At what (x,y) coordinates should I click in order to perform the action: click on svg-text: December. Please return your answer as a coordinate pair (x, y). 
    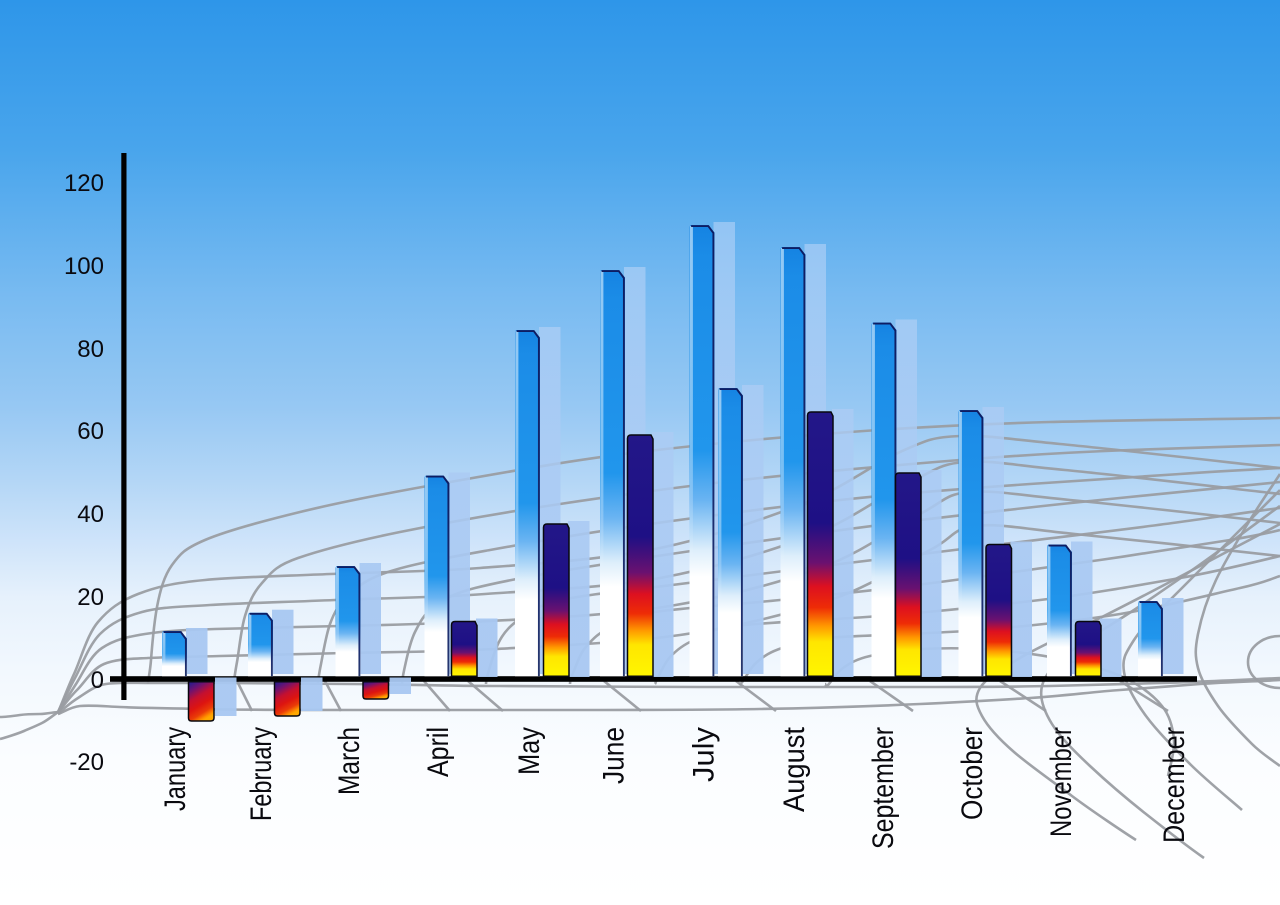
    Looking at the image, I should click on (1174, 785).